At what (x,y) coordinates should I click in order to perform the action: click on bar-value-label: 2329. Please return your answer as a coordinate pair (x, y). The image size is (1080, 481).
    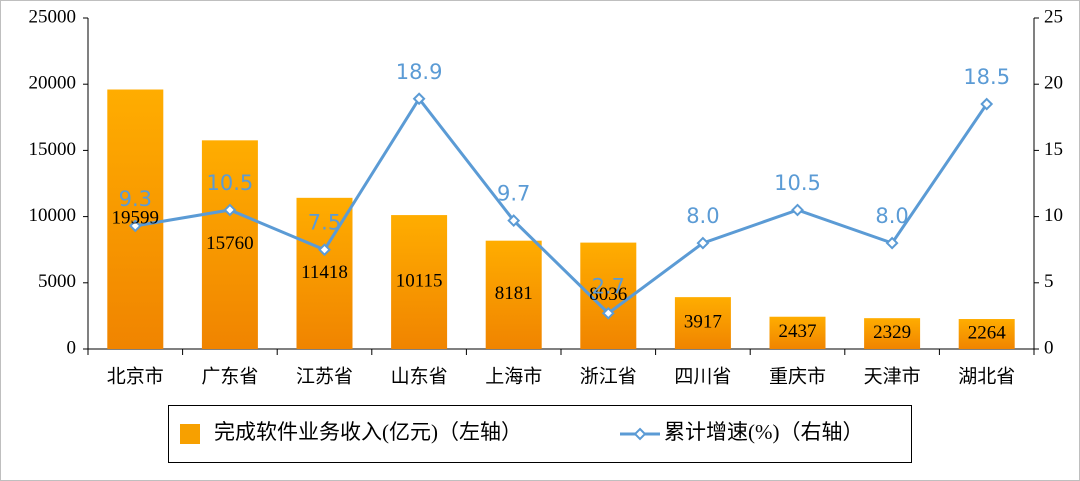
    Looking at the image, I should click on (892, 332).